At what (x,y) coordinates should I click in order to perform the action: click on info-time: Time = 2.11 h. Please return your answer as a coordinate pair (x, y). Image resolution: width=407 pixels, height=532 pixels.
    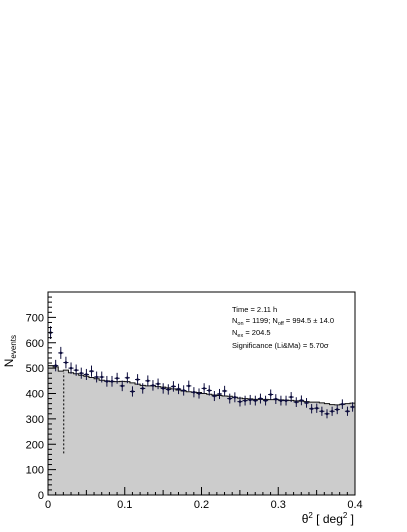
    Looking at the image, I should click on (254, 309).